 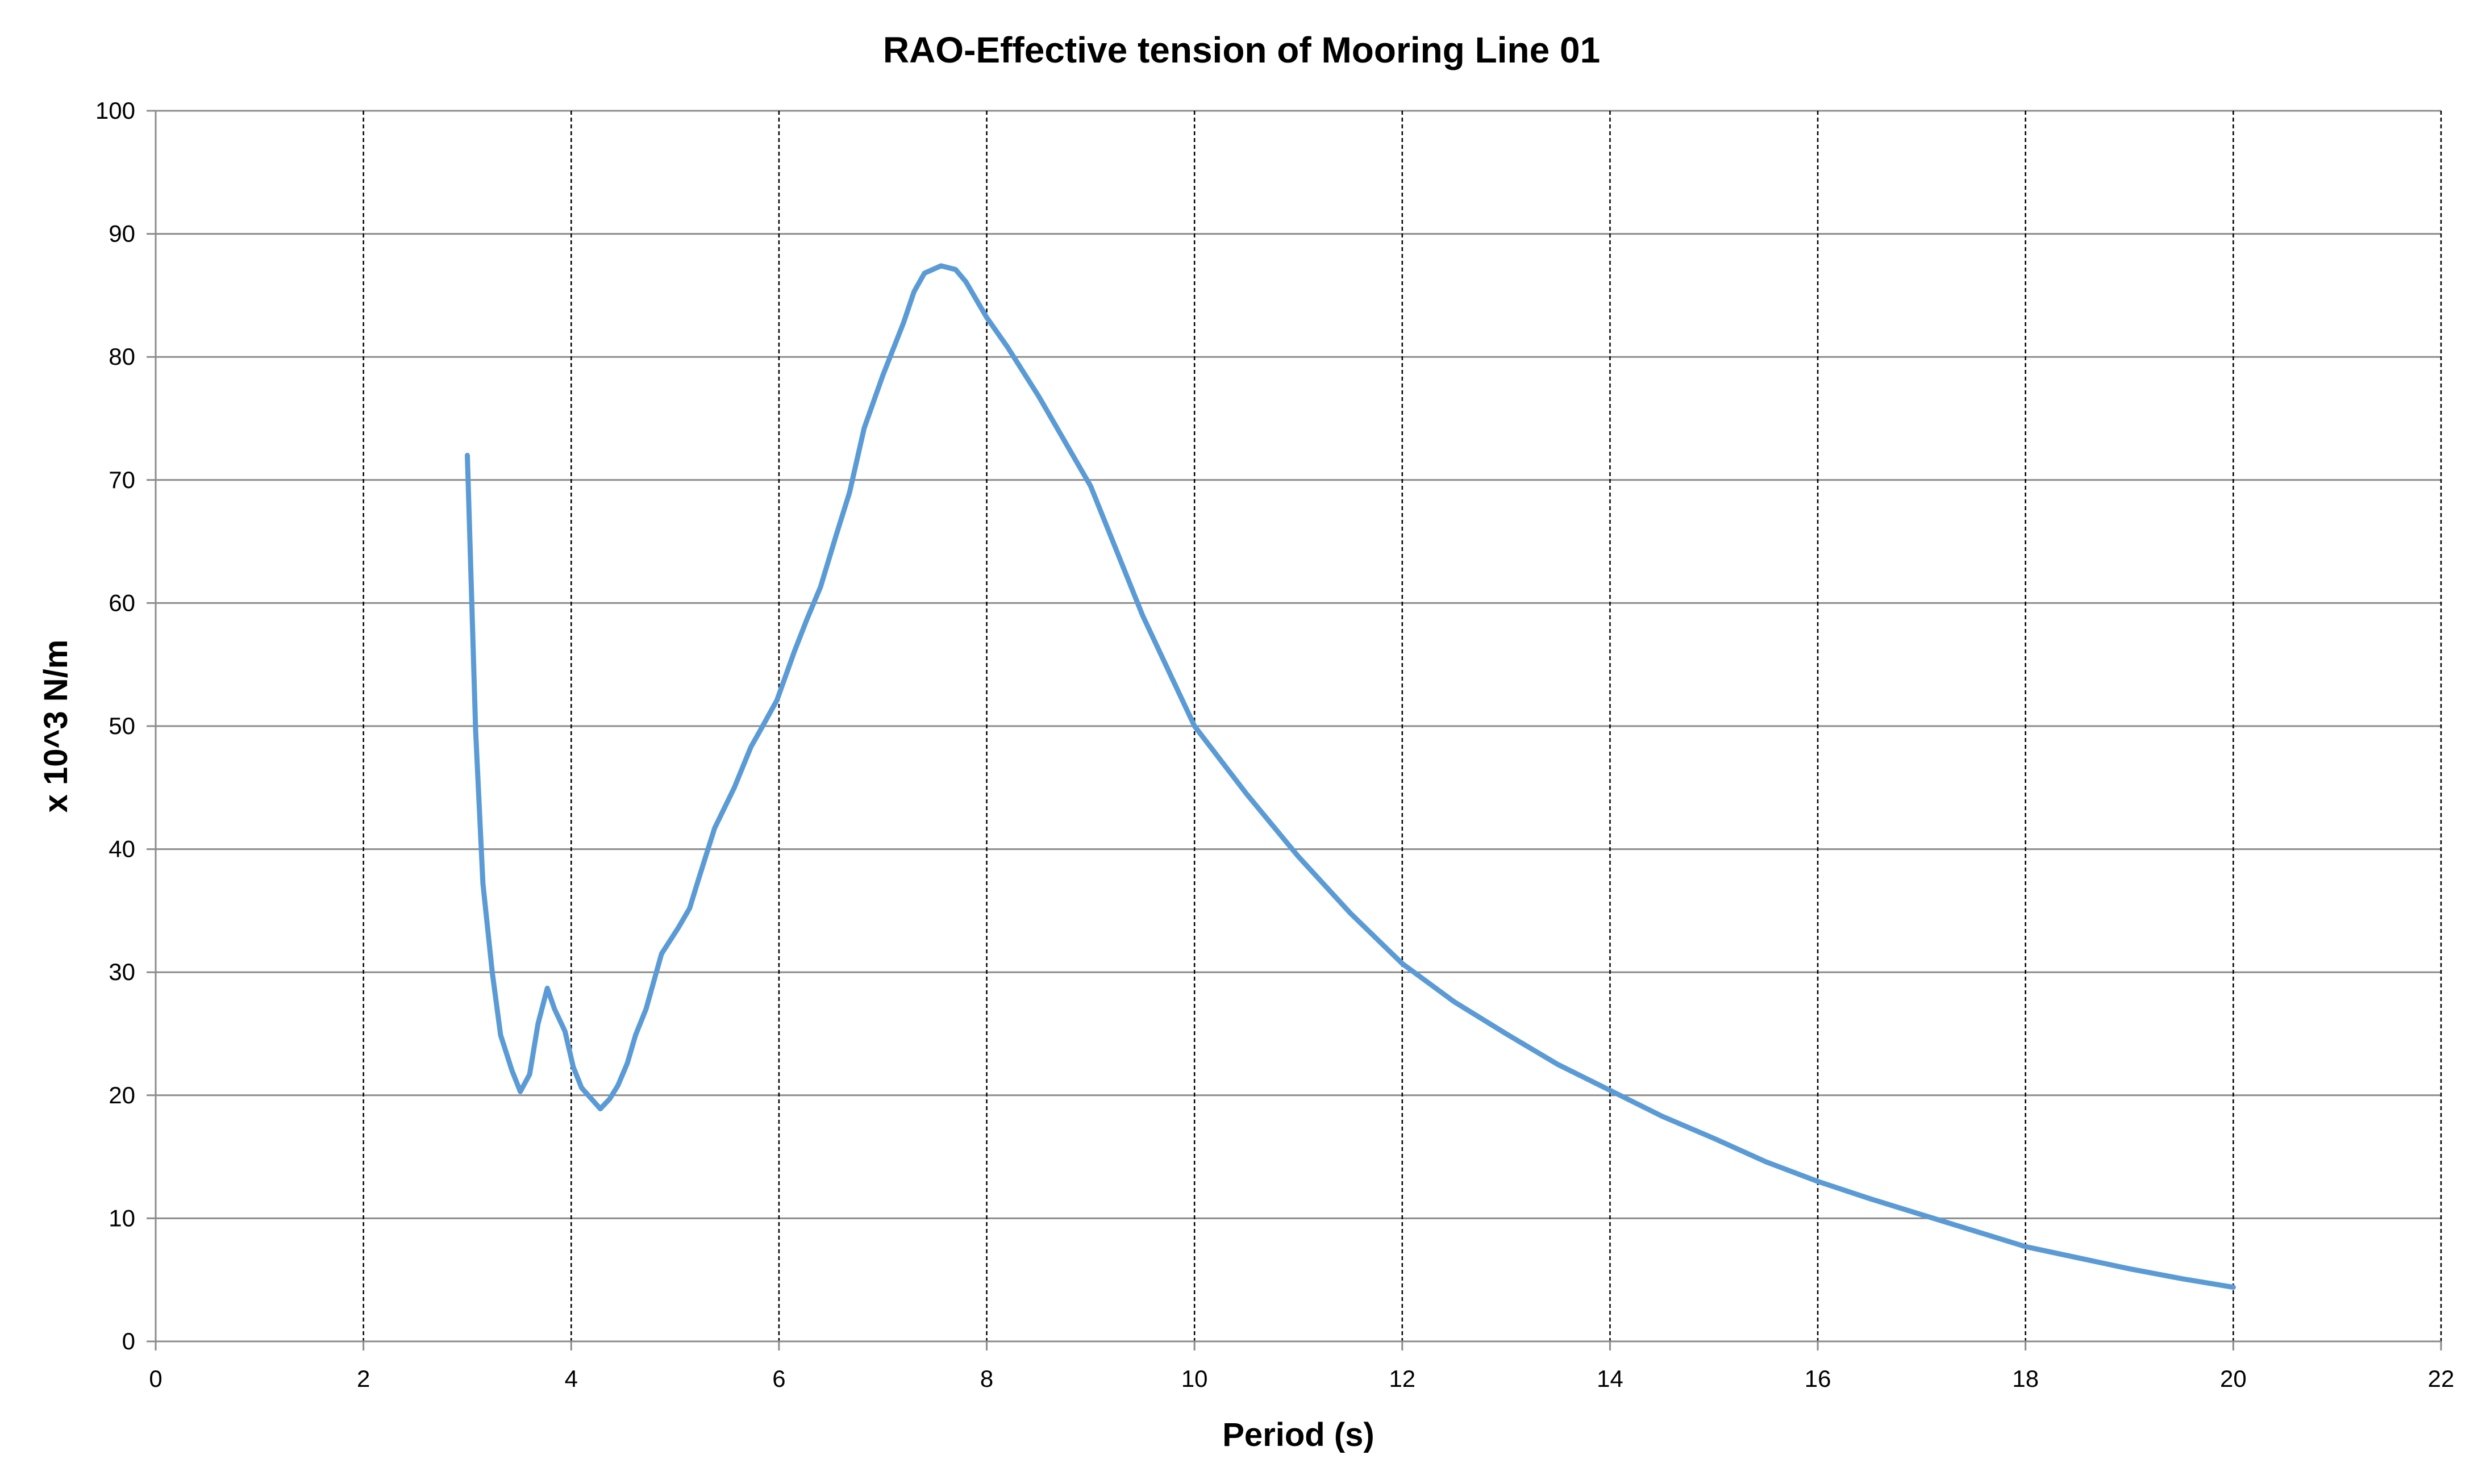 What do you see at coordinates (1241, 50) in the screenshot?
I see `chart-title: RAO-Effective tension of Mooring Line 01` at bounding box center [1241, 50].